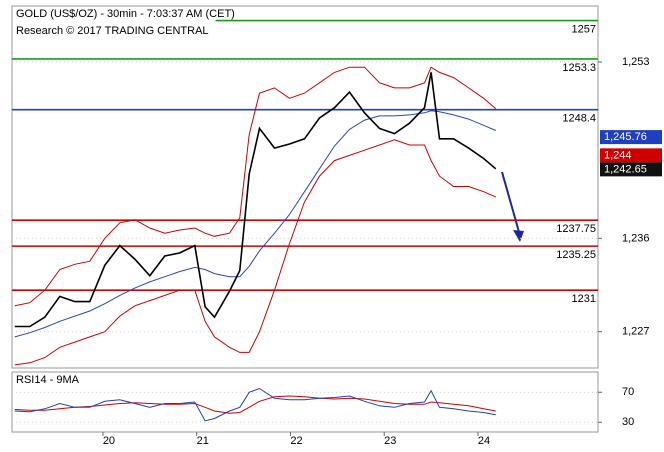 The width and height of the screenshot is (664, 452). Describe the element at coordinates (390, 441) in the screenshot. I see `x-tick-label: 23` at that location.